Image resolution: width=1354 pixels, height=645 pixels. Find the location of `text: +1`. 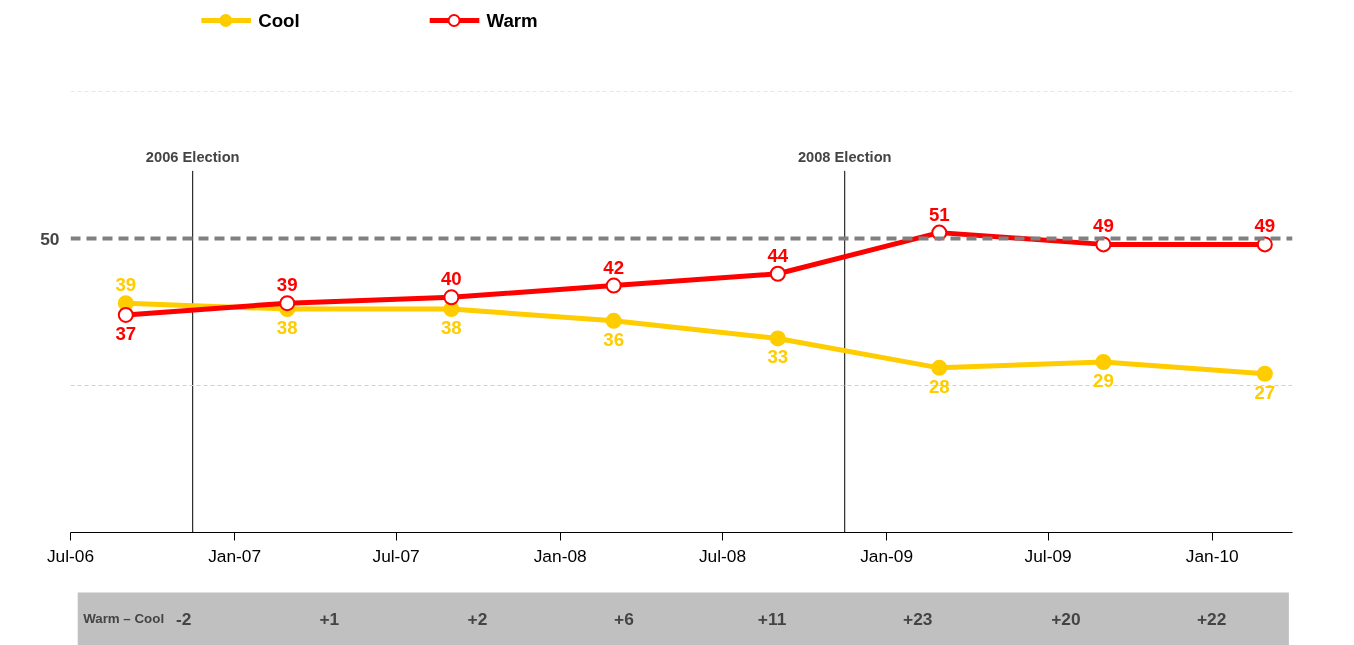

text: +1 is located at coordinates (329, 618).